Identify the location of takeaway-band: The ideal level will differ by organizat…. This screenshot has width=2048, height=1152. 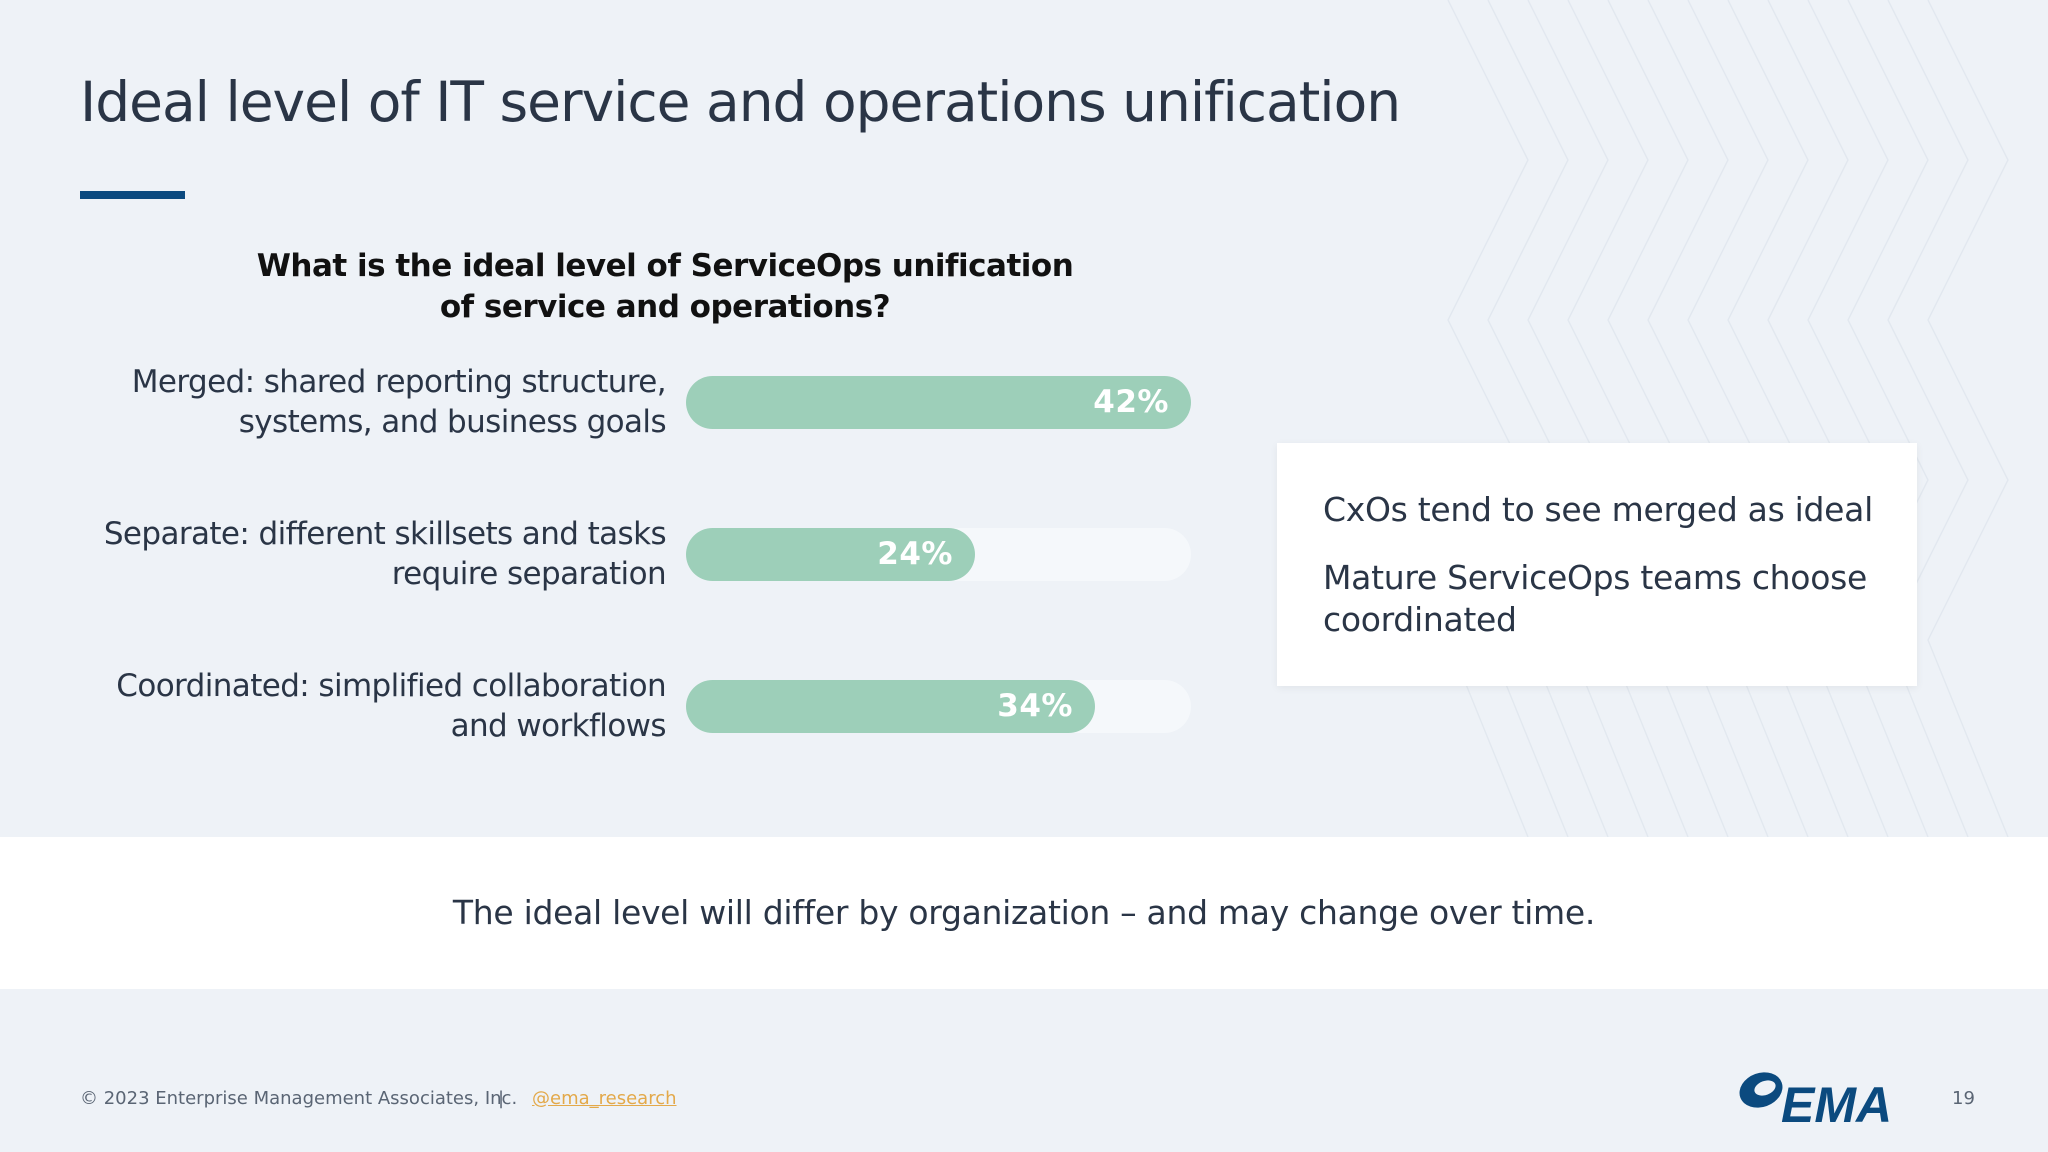
(1024, 913).